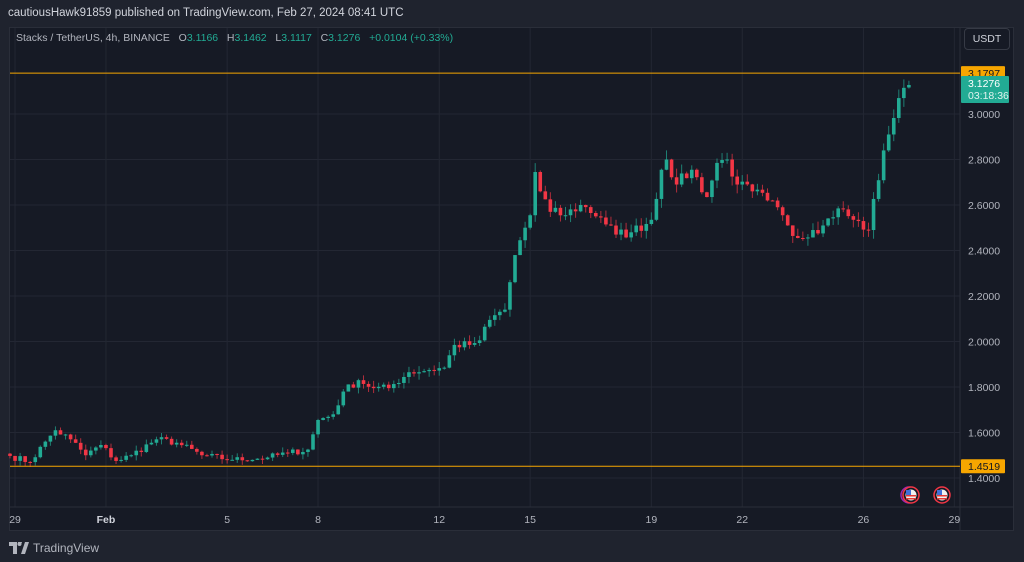 The height and width of the screenshot is (562, 1024). What do you see at coordinates (19, 548) in the screenshot?
I see `tradingview-logo-icon` at bounding box center [19, 548].